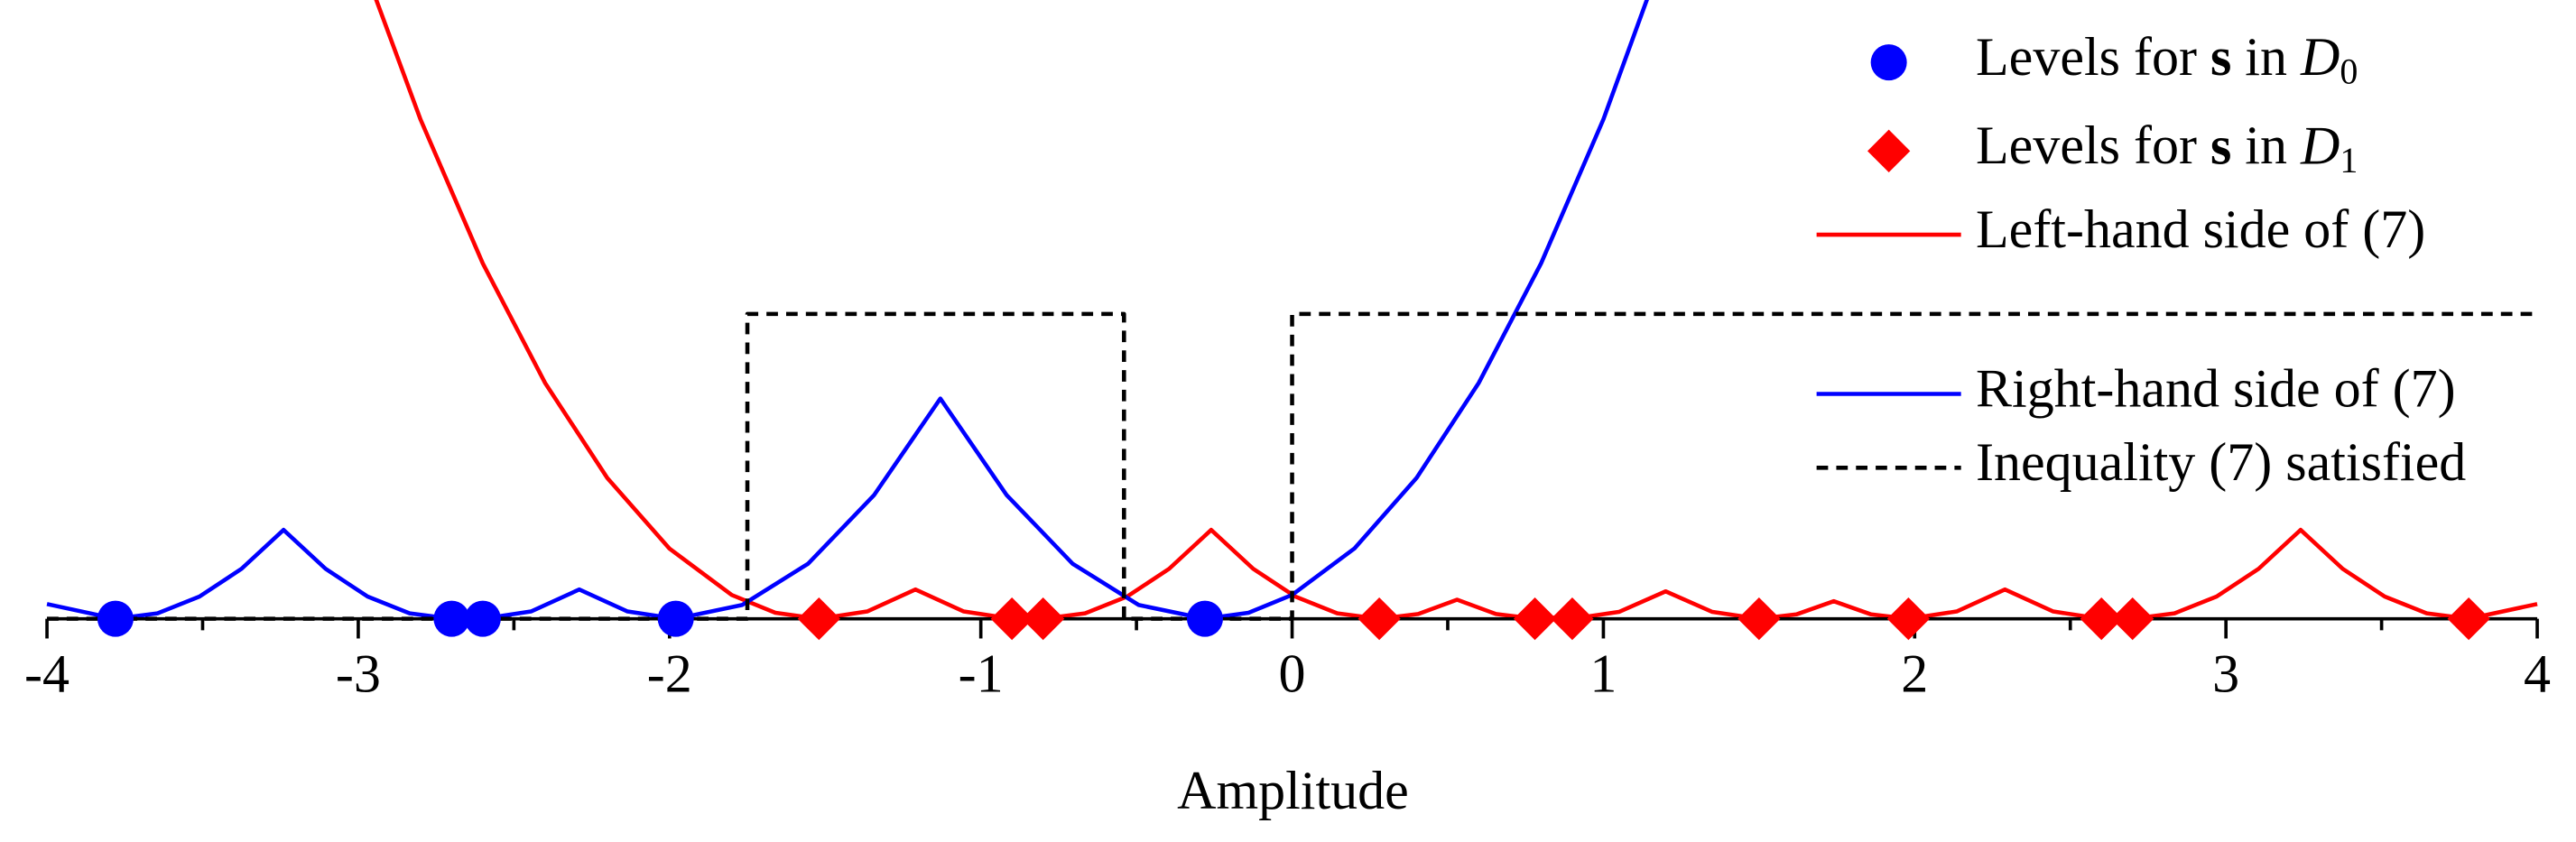 The width and height of the screenshot is (2576, 842). What do you see at coordinates (2225, 674) in the screenshot?
I see `x-tick-label: 3` at bounding box center [2225, 674].